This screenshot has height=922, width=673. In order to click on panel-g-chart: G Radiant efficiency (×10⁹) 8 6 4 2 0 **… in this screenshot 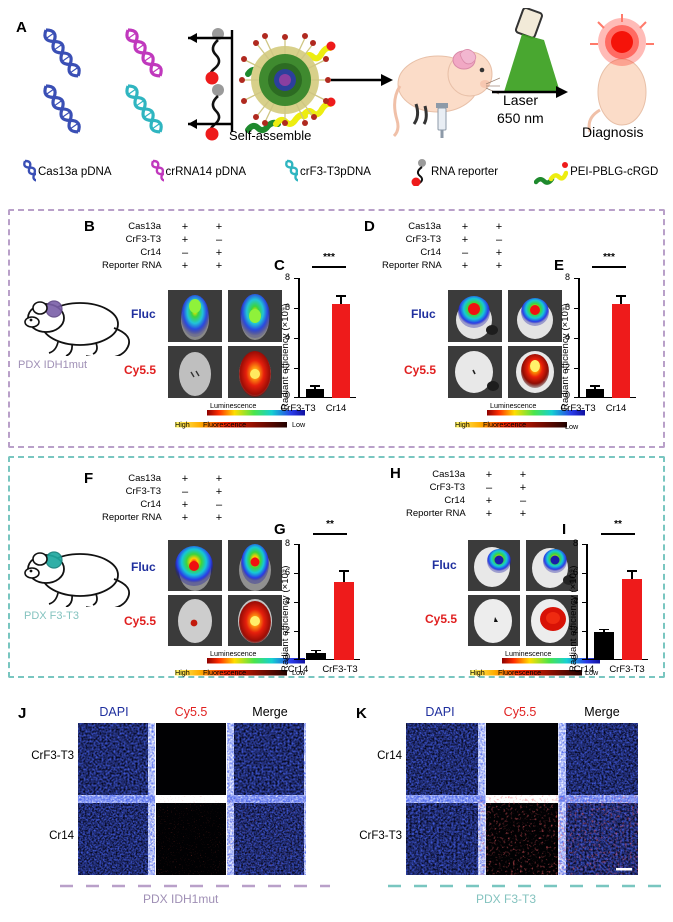, I will do `click(322, 600)`.